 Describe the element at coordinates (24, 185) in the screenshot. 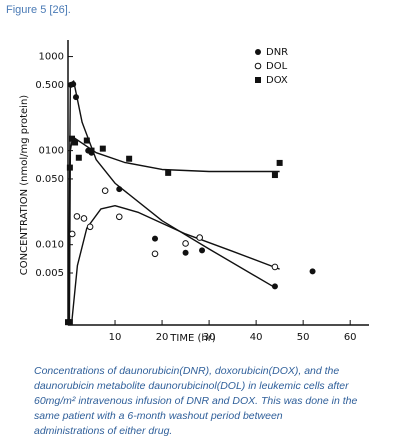

I see `y-axis-label: CONCENTRATION (nmol/mg protein)` at that location.